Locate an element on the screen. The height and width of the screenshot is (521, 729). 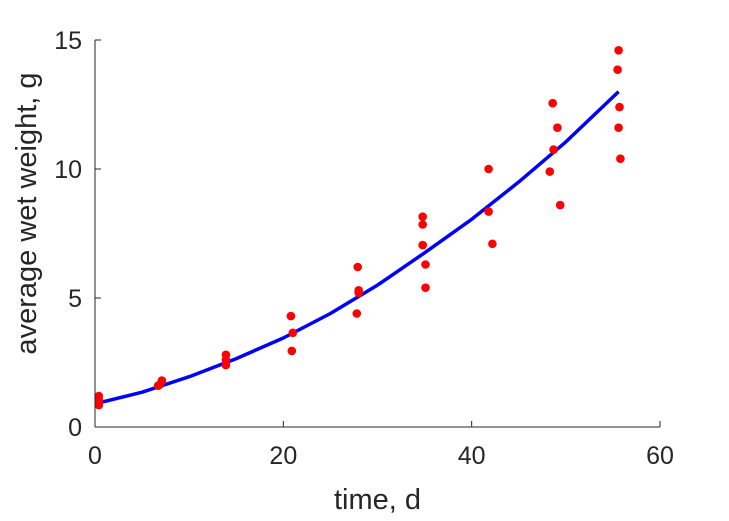
y-tick-label: 0 is located at coordinates (75, 428).